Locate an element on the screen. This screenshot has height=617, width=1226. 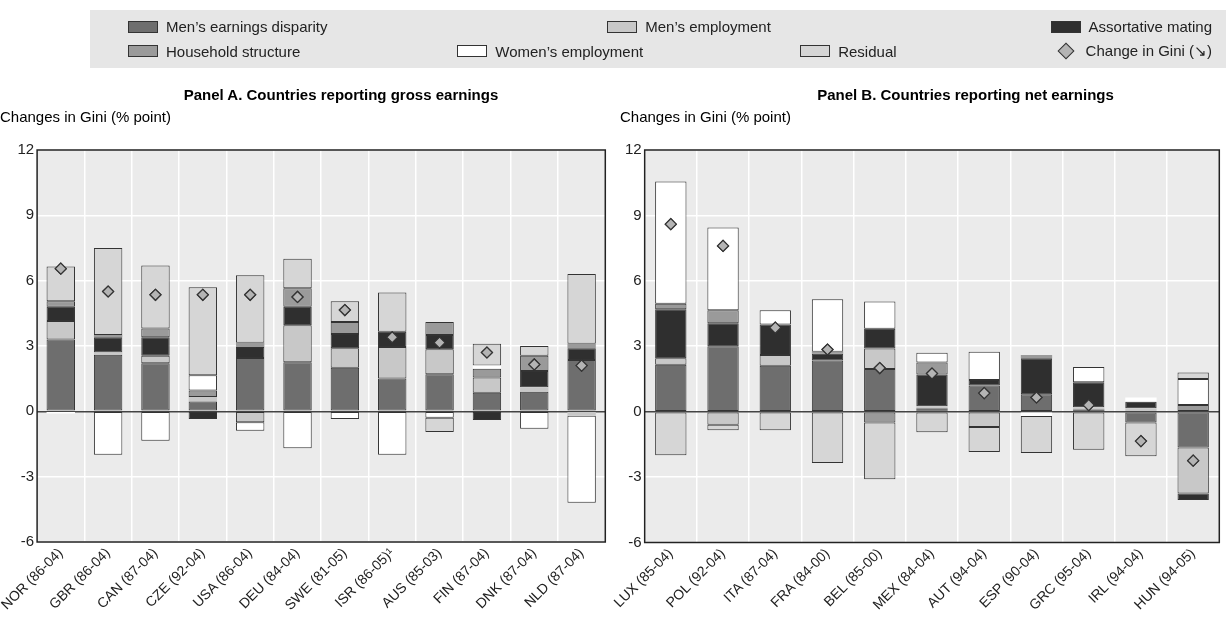
legend-label: Residual is located at coordinates (867, 51).